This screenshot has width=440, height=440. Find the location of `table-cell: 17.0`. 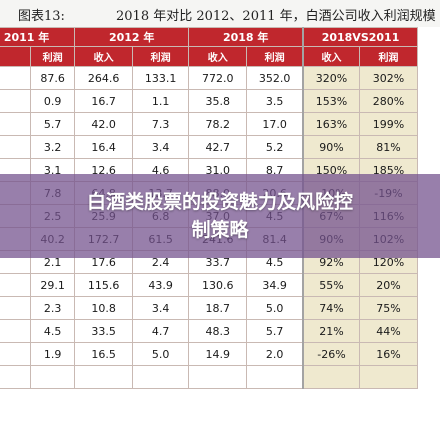

table-cell: 17.0 is located at coordinates (275, 124).